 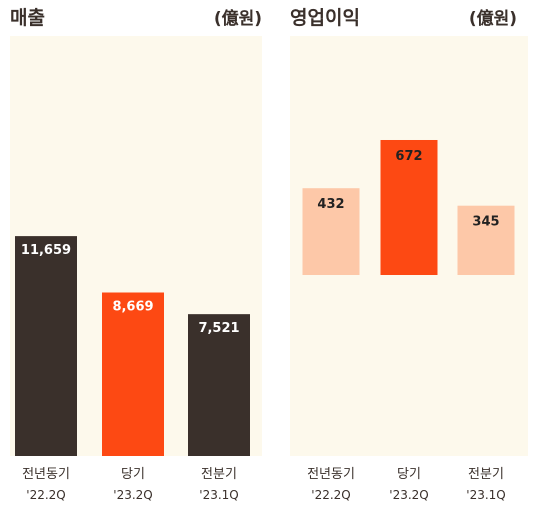 What do you see at coordinates (408, 495) in the screenshot?
I see `operating-profit-period-label-2: '23.2Q` at bounding box center [408, 495].